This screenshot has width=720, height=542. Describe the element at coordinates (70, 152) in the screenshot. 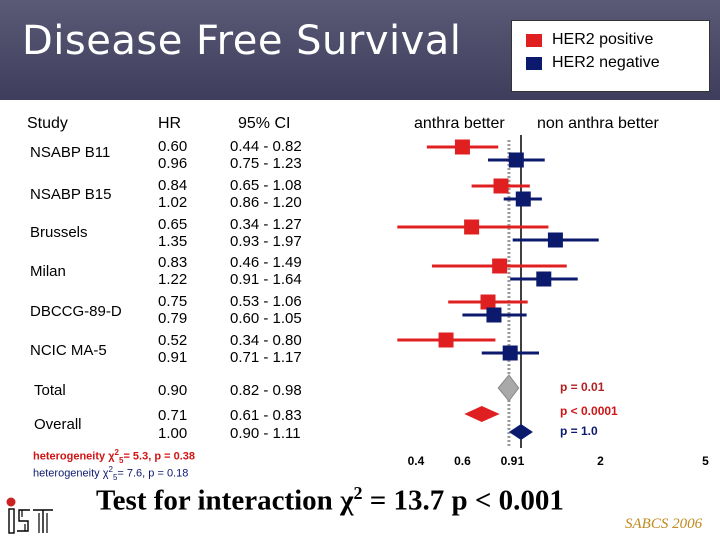

I see `study-name: NSABP B11` at that location.